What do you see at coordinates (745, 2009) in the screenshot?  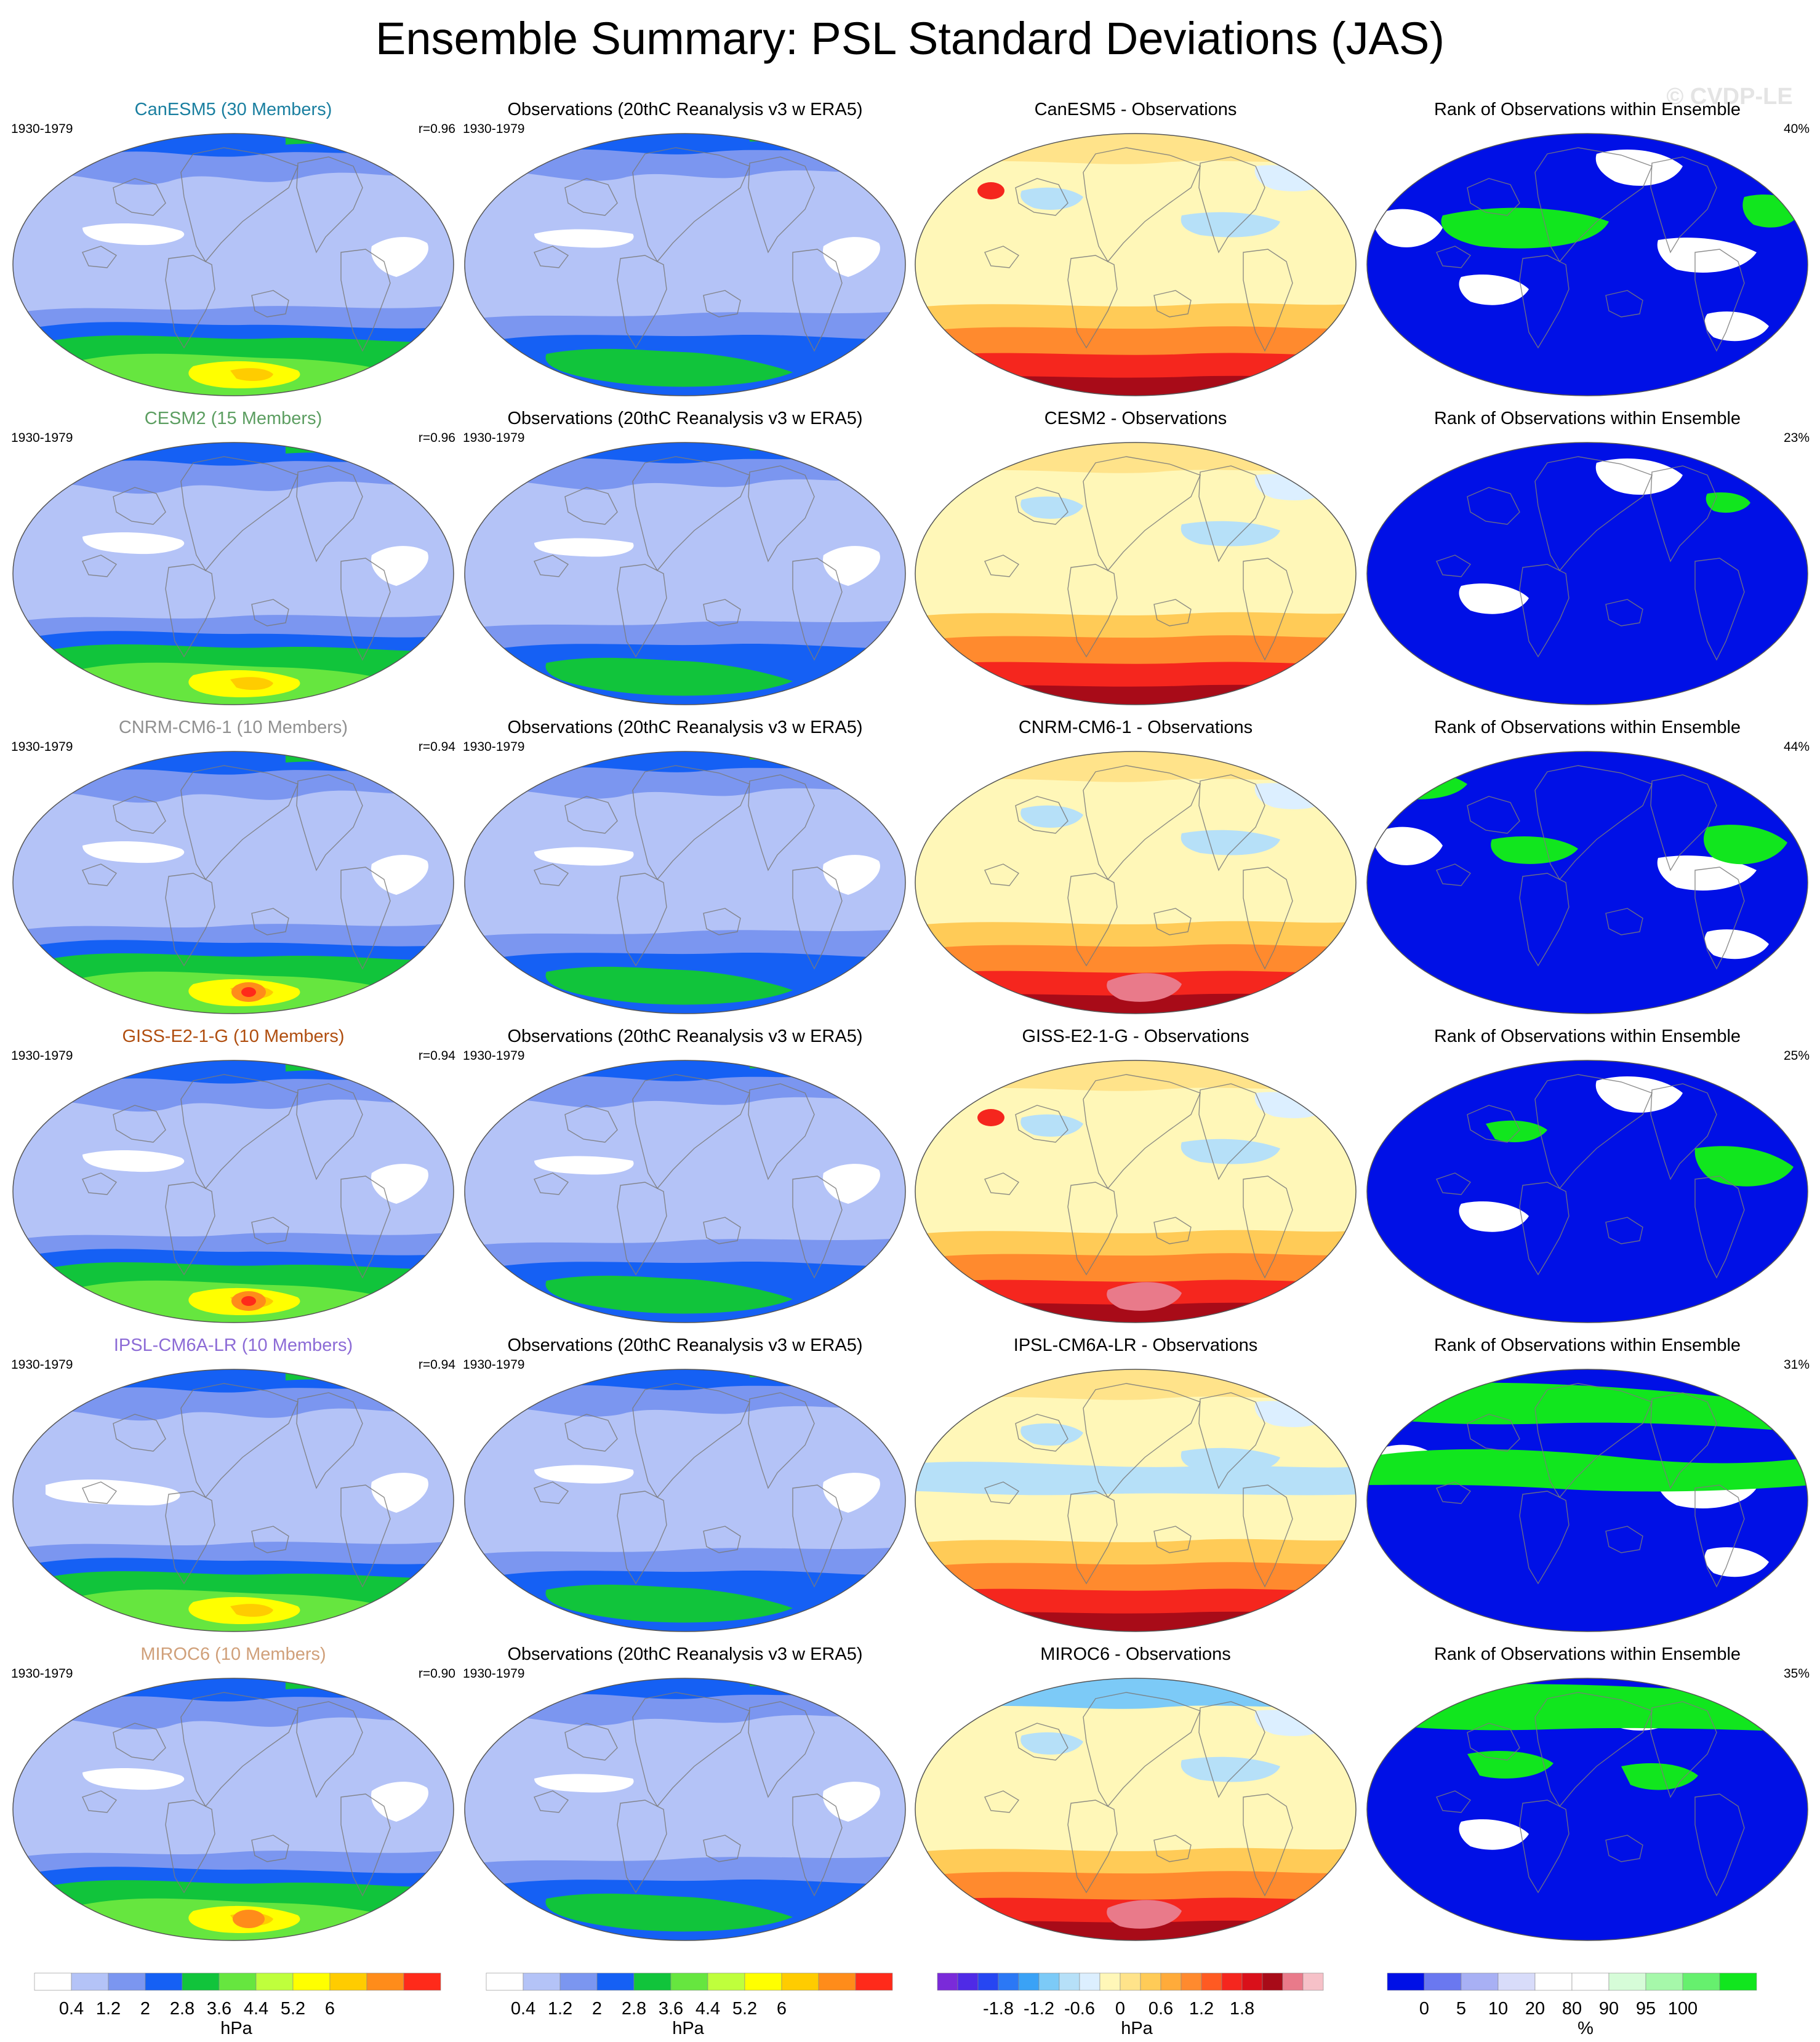 I see `colorbar-tick-label: 5.2` at bounding box center [745, 2009].